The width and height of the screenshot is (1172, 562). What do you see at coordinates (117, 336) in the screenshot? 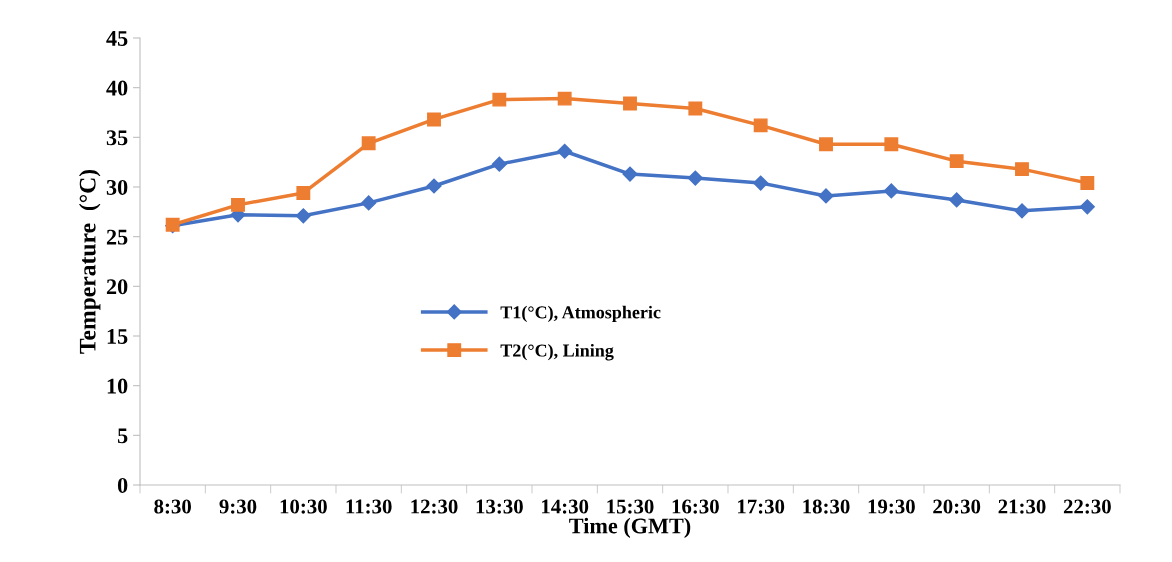
I see `y-tick-label: 15` at bounding box center [117, 336].